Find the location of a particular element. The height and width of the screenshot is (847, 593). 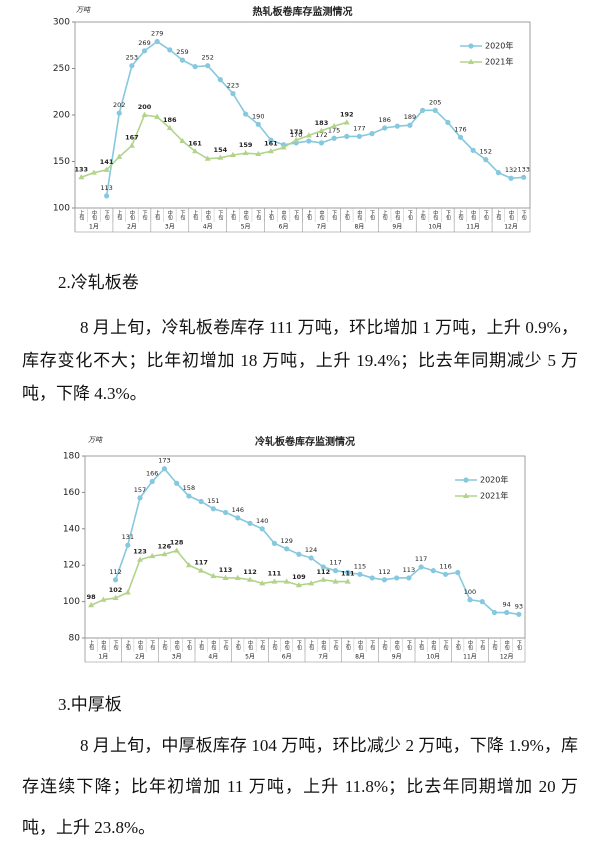

data-label: 253 is located at coordinates (132, 58).